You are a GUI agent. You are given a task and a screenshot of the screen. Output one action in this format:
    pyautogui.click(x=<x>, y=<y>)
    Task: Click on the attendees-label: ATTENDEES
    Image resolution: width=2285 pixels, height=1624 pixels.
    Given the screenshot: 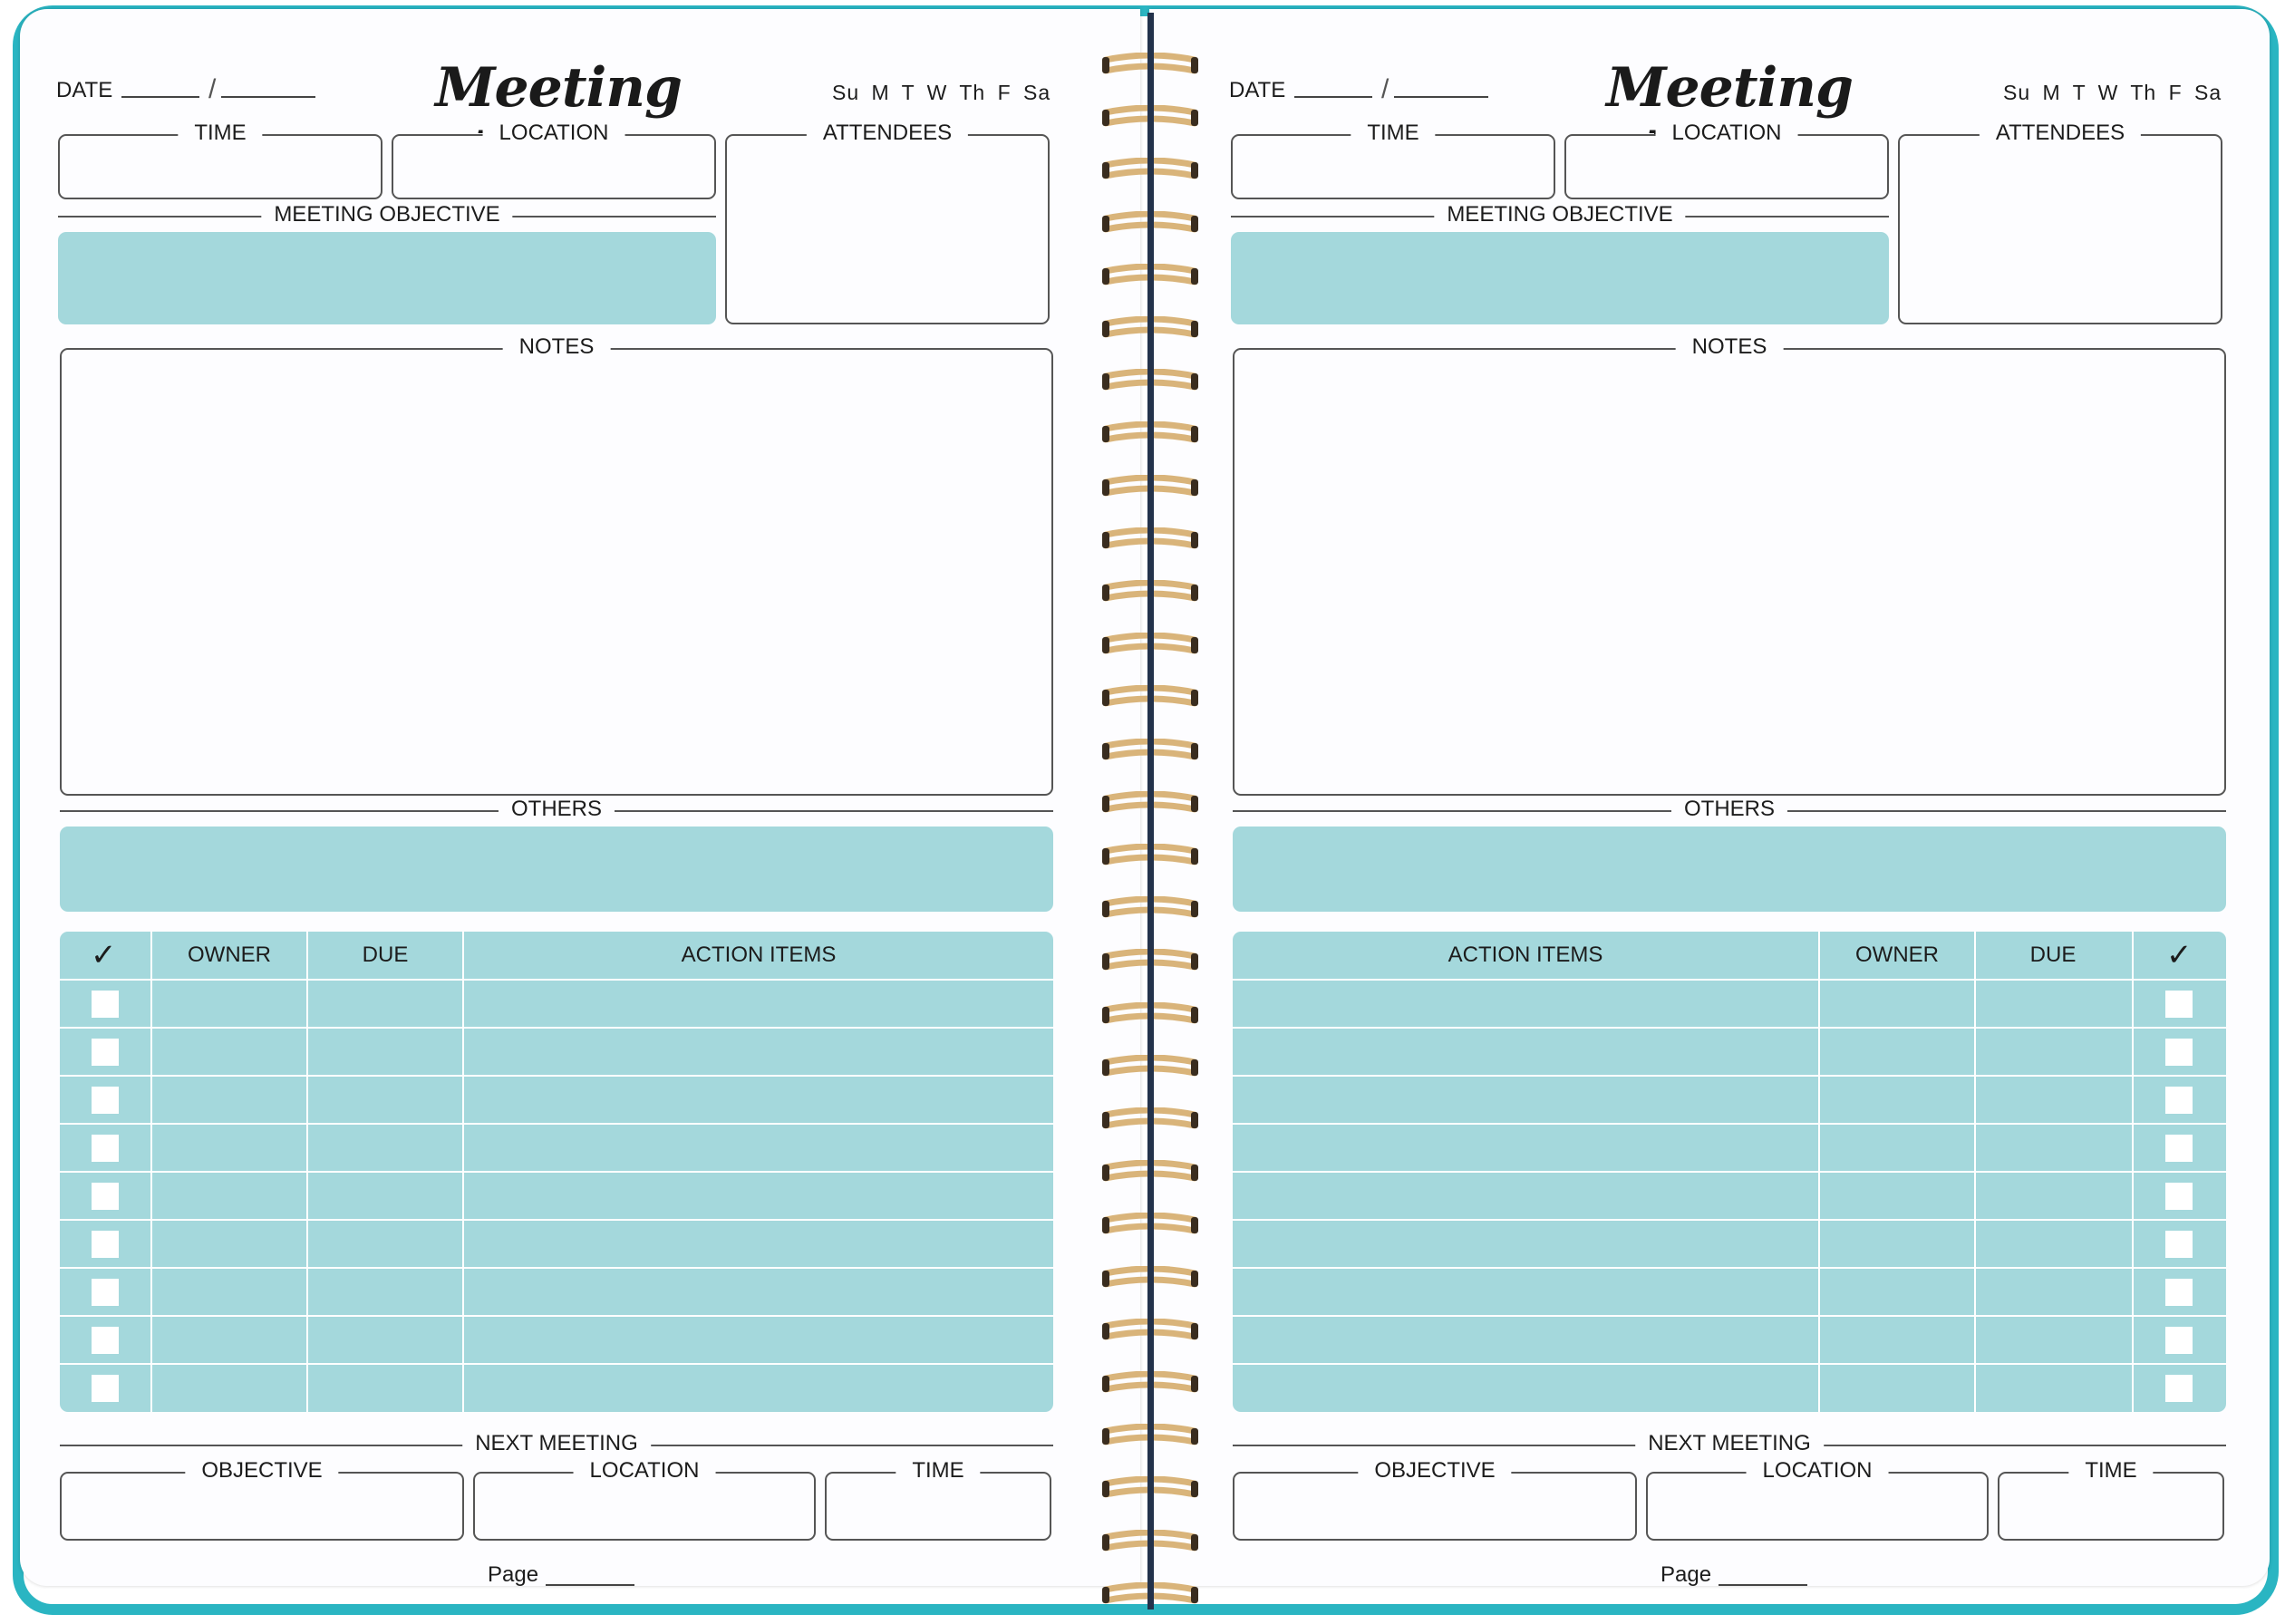 What is the action you would take?
    pyautogui.click(x=2061, y=133)
    